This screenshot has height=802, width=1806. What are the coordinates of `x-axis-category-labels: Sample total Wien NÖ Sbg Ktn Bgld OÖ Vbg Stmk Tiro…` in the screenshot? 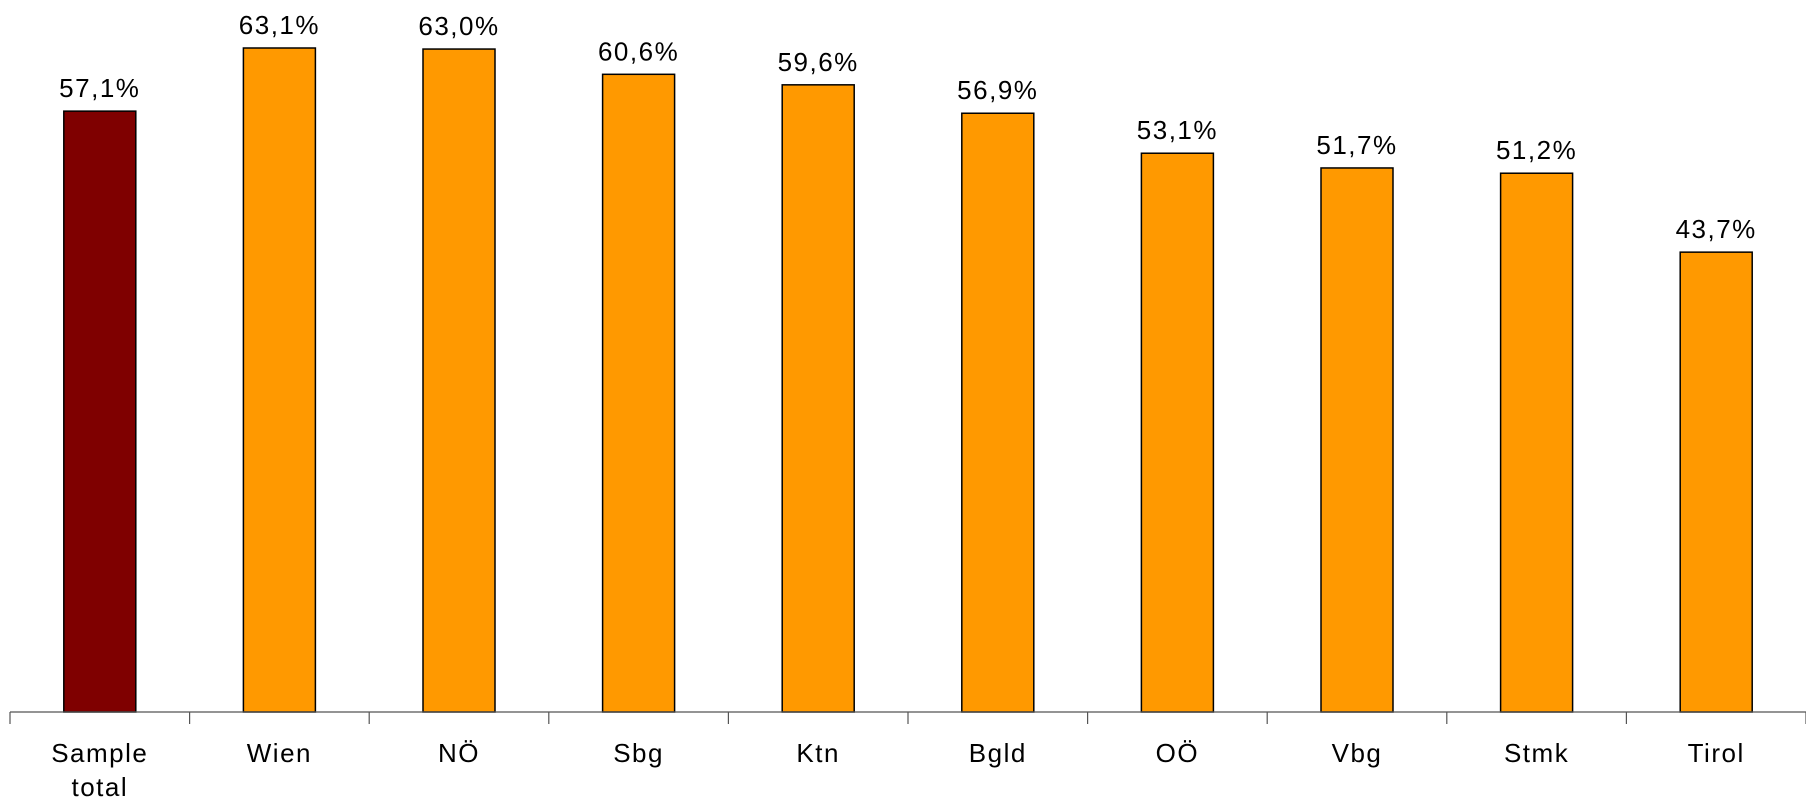 It's located at (898, 770).